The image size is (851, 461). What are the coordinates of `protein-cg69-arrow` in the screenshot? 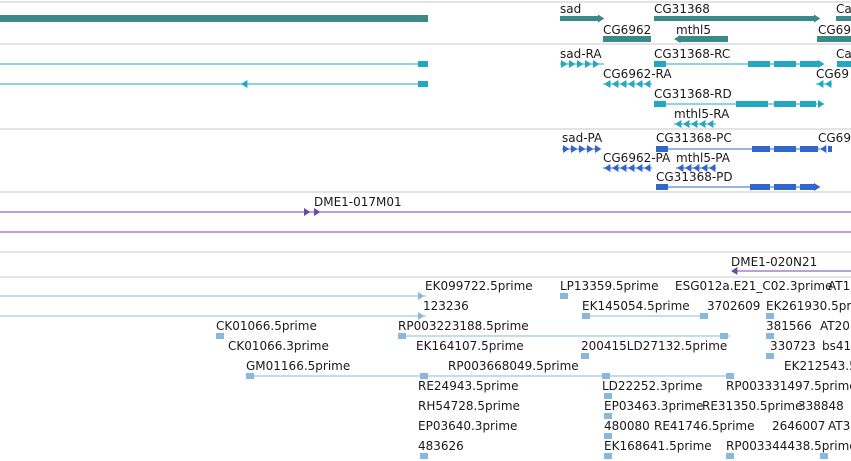 It's located at (823, 149).